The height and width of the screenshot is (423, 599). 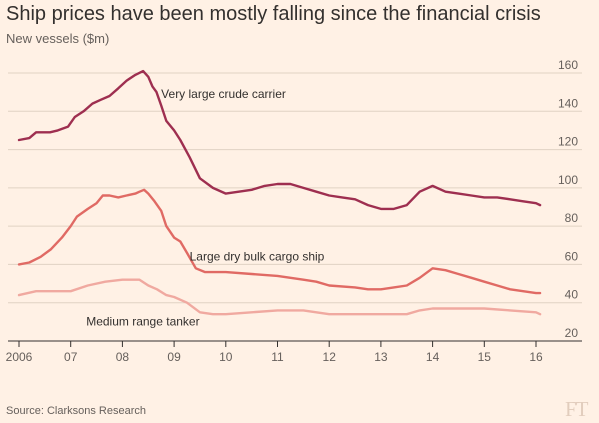 What do you see at coordinates (223, 94) in the screenshot?
I see `series-label: Very large crude carrier` at bounding box center [223, 94].